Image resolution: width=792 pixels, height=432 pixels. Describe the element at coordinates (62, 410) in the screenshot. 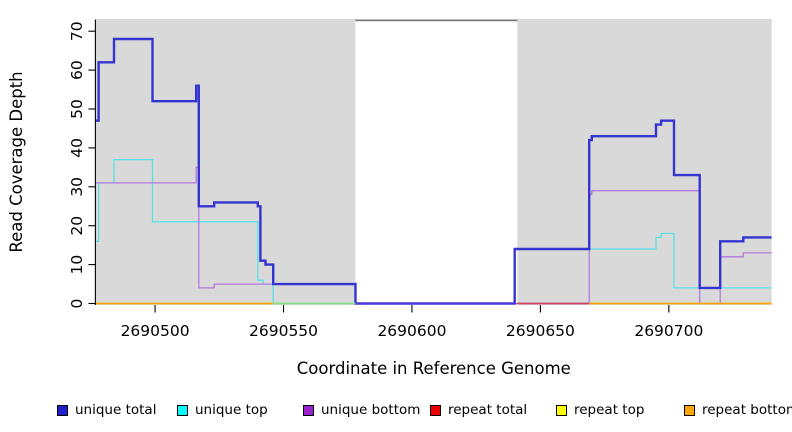

I see `legend-swatch-unique-total` at that location.